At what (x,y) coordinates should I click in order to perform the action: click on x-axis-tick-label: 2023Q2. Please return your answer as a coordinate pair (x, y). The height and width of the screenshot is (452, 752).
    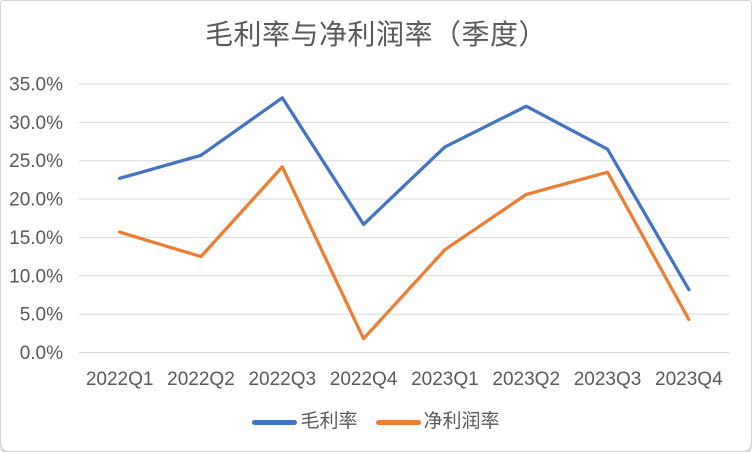
    Looking at the image, I should click on (526, 379).